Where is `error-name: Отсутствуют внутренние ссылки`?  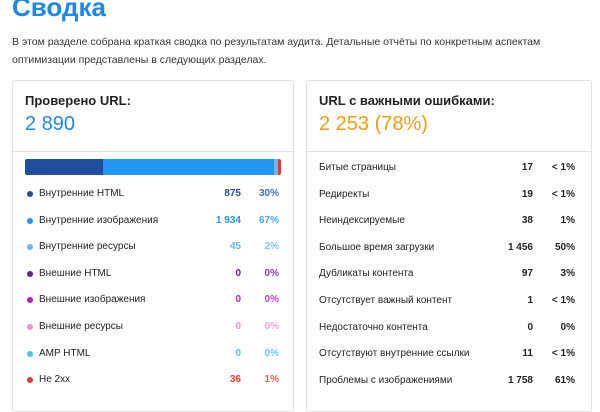
error-name: Отсутствуют внутренние ссылки is located at coordinates (394, 354).